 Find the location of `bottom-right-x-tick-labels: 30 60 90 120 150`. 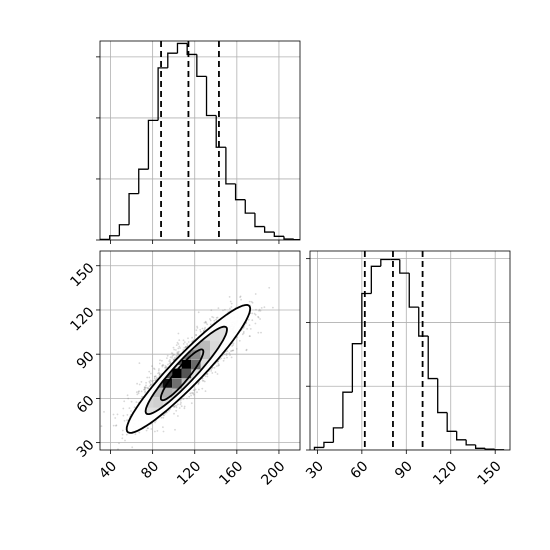

bottom-right-x-tick-labels: 30 60 90 120 150 is located at coordinates (404, 473).